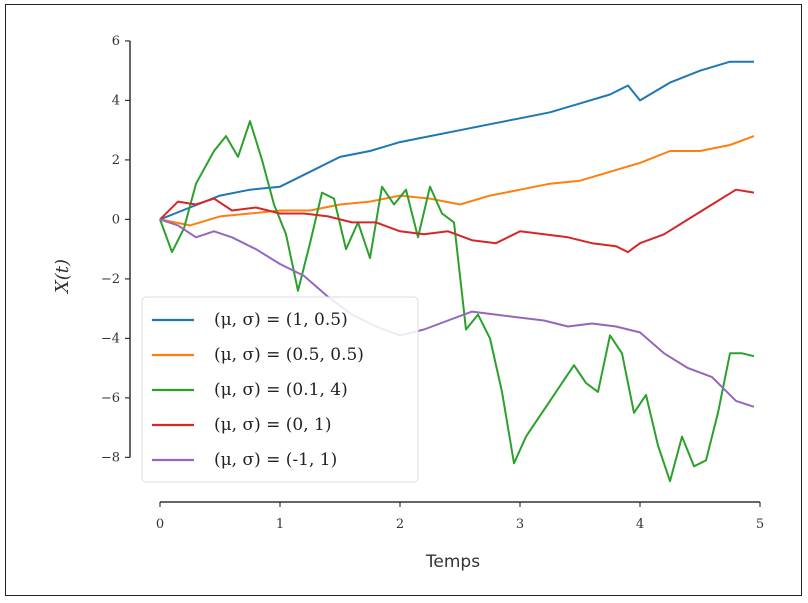 The height and width of the screenshot is (603, 808). Describe the element at coordinates (289, 355) in the screenshot. I see `legend-label: (μ, σ) = (0.5, 0.5)` at that location.